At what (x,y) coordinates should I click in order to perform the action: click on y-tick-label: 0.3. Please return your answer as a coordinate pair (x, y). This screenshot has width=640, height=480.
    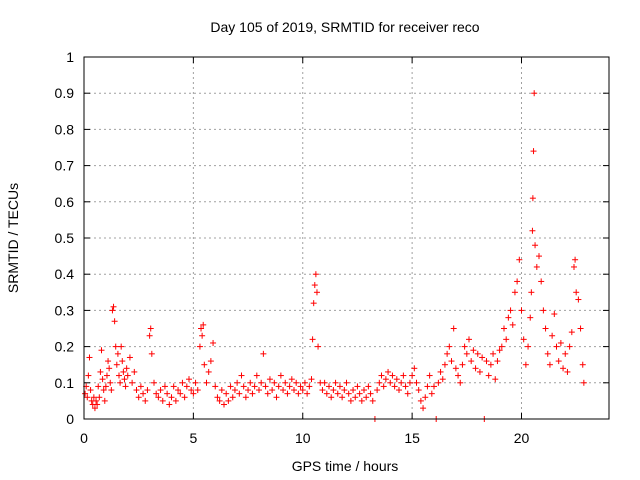
    Looking at the image, I should click on (65, 310).